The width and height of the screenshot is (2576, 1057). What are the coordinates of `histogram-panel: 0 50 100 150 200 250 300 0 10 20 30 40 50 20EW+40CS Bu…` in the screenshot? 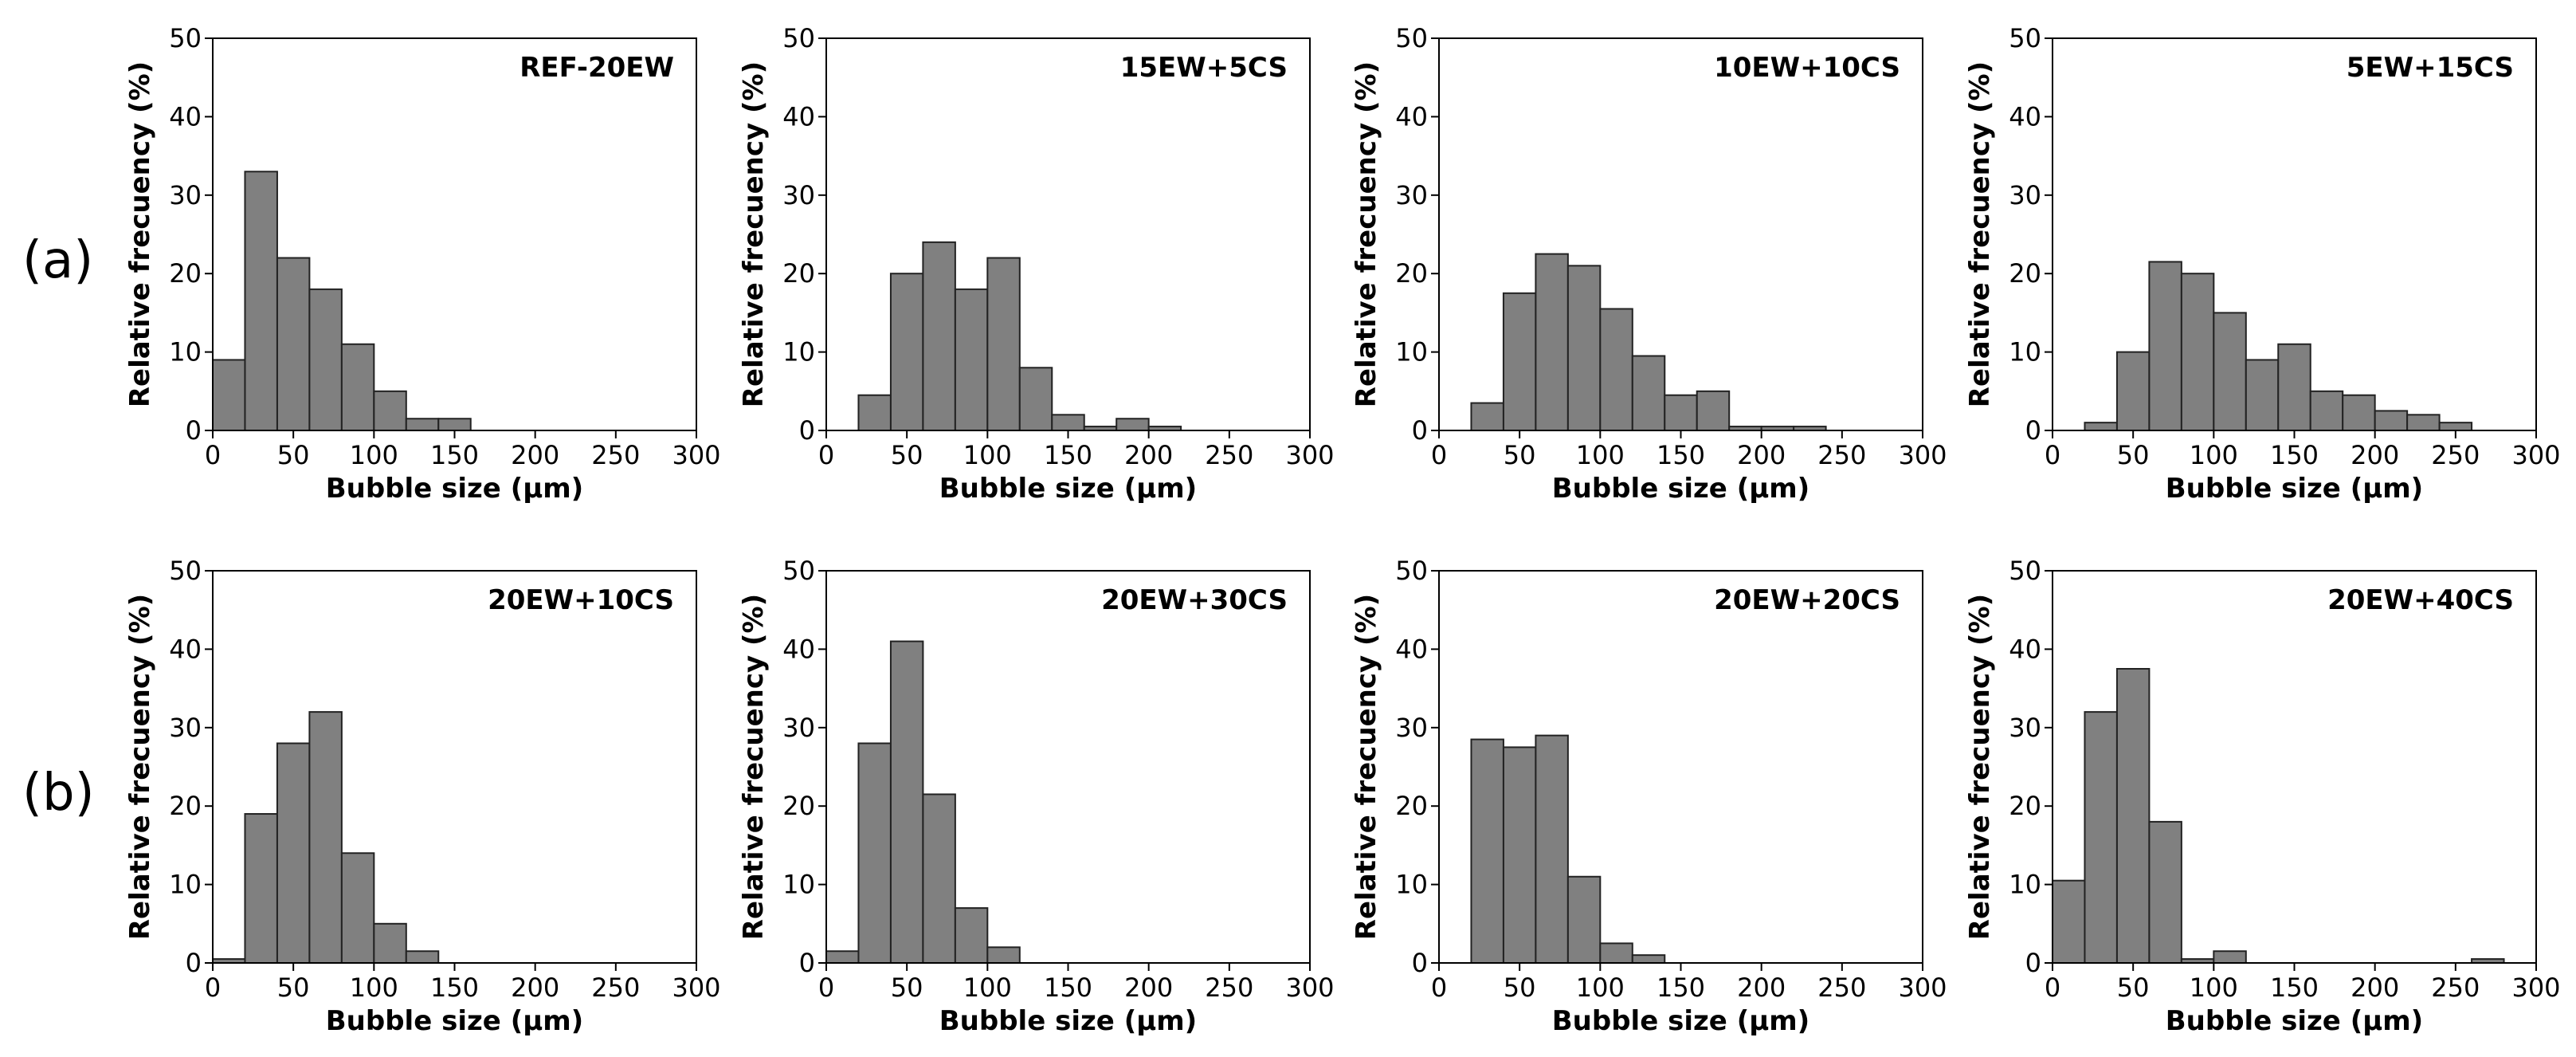 It's located at (2262, 797).